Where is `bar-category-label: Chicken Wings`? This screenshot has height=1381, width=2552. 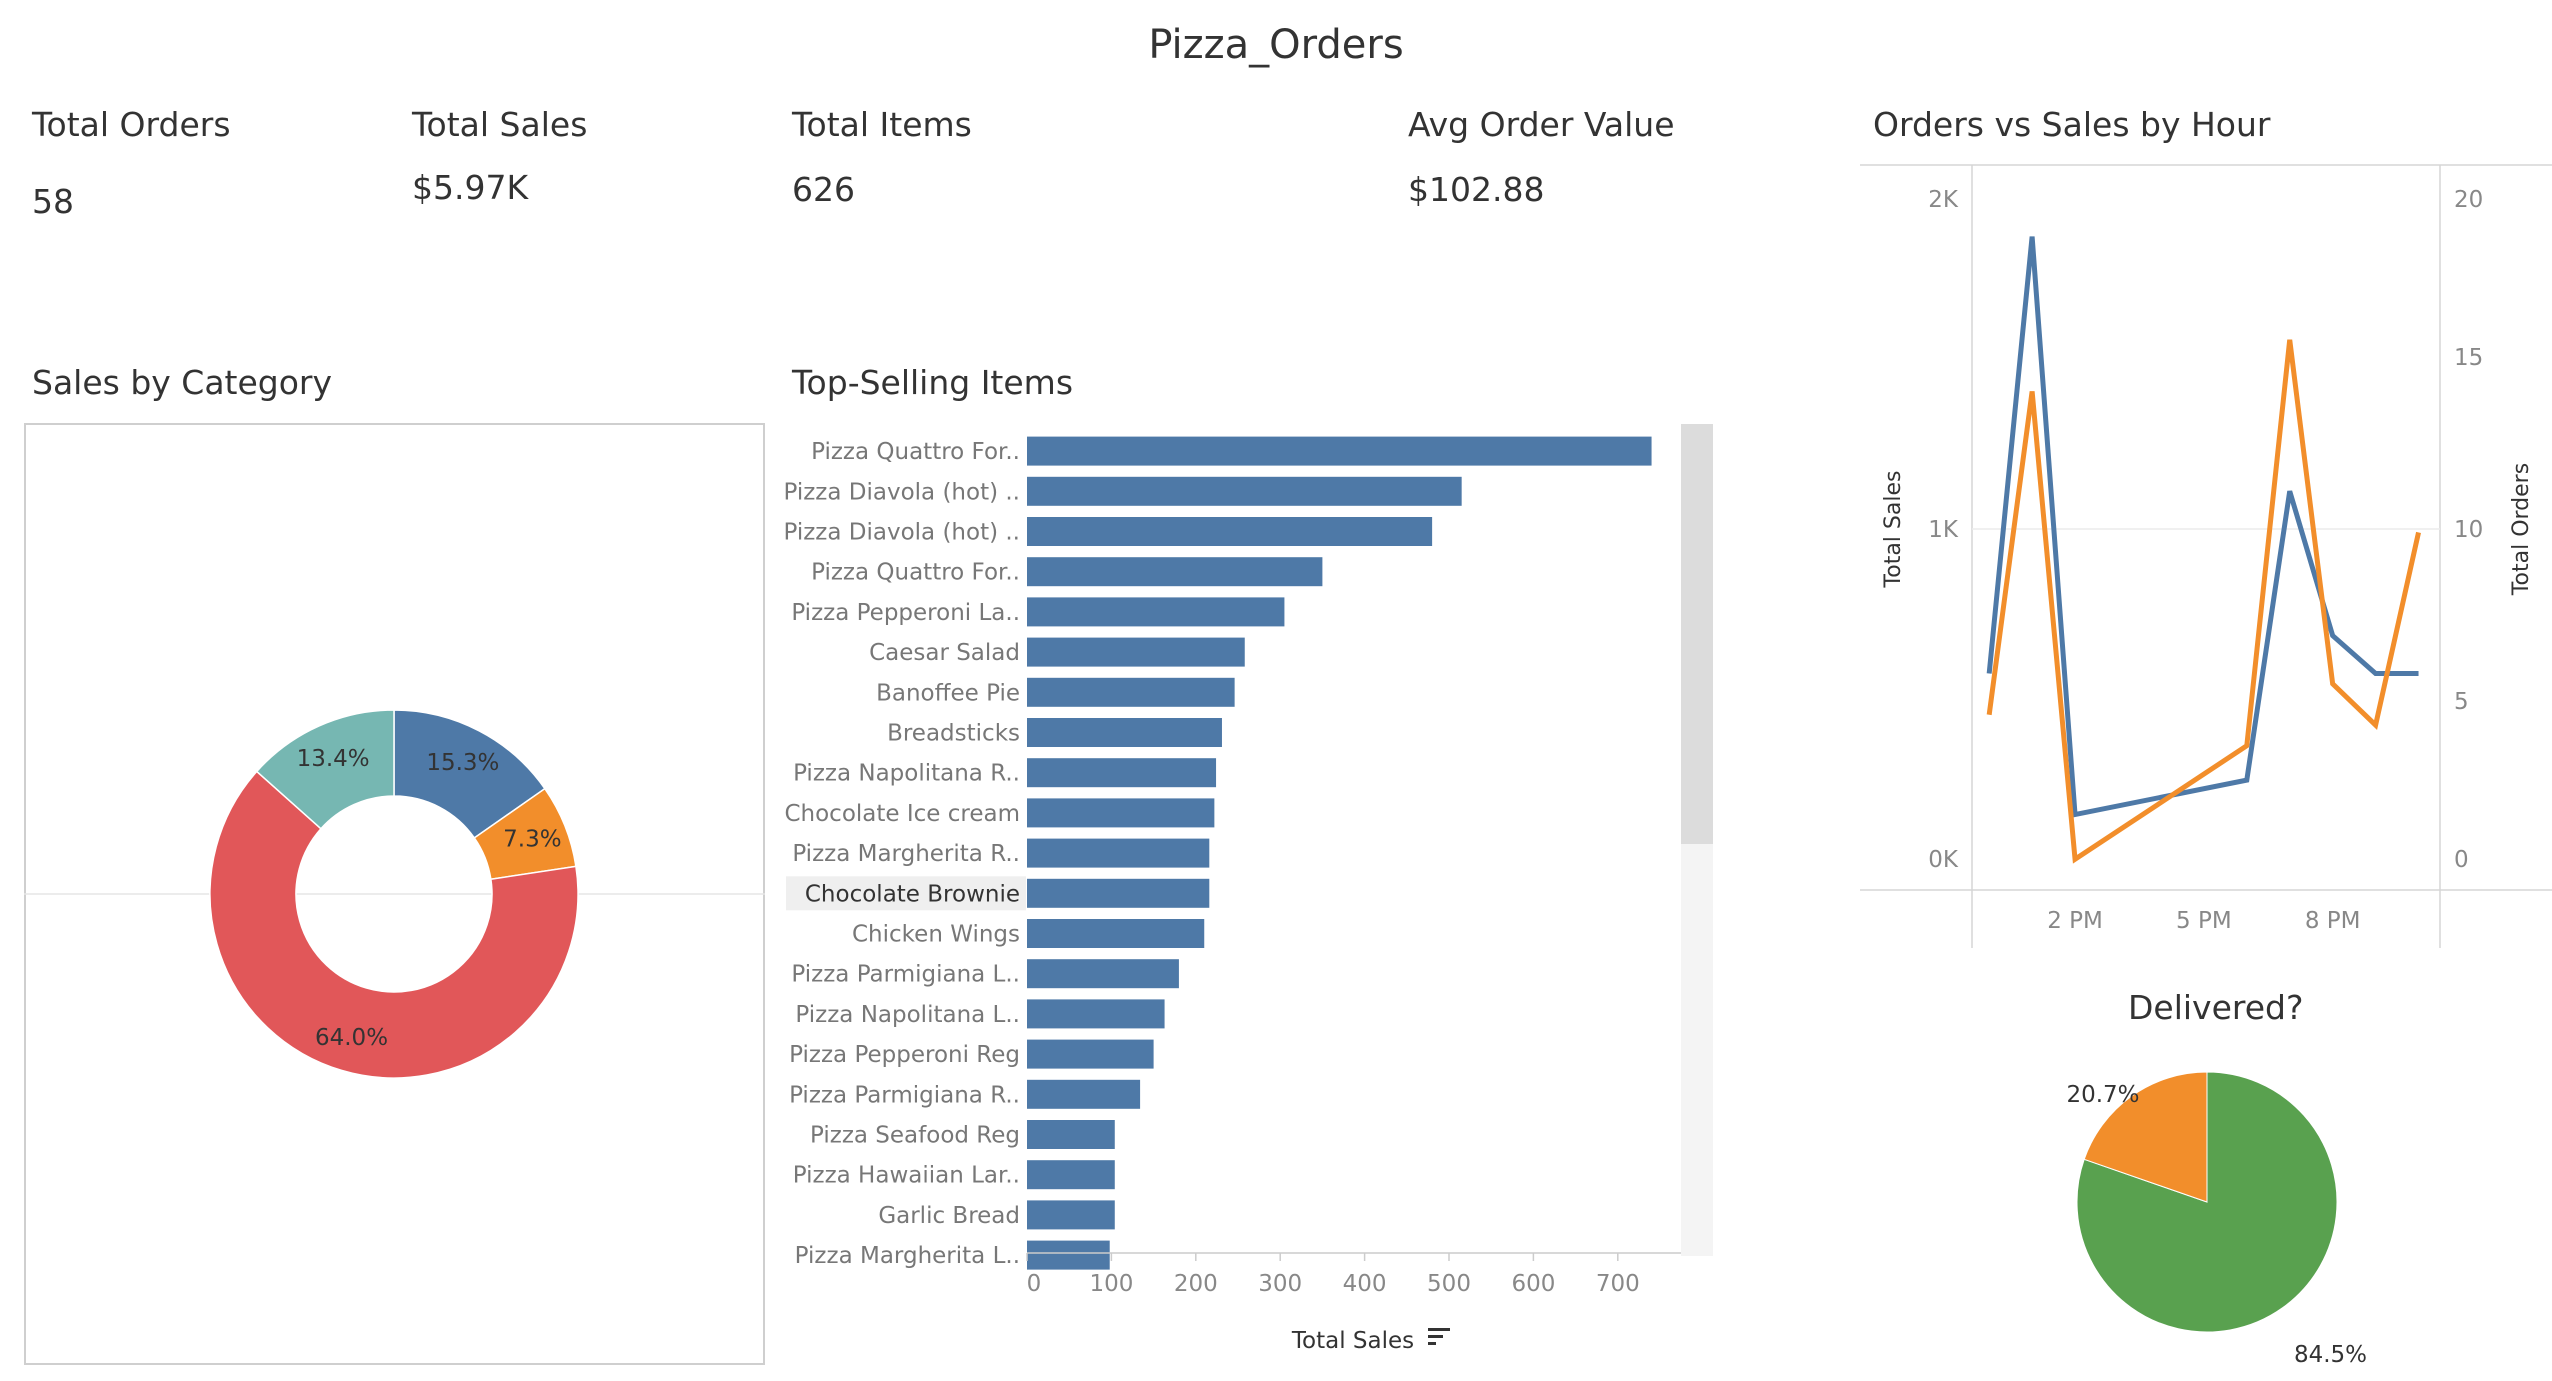 bar-category-label: Chicken Wings is located at coordinates (936, 935).